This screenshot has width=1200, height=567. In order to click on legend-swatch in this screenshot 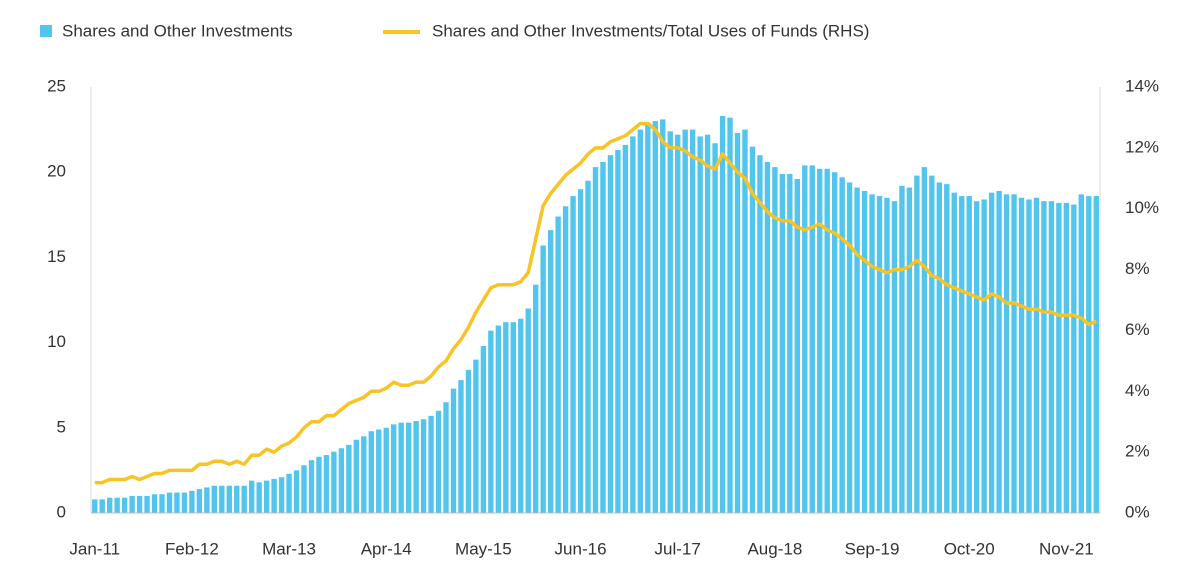, I will do `click(46, 31)`.